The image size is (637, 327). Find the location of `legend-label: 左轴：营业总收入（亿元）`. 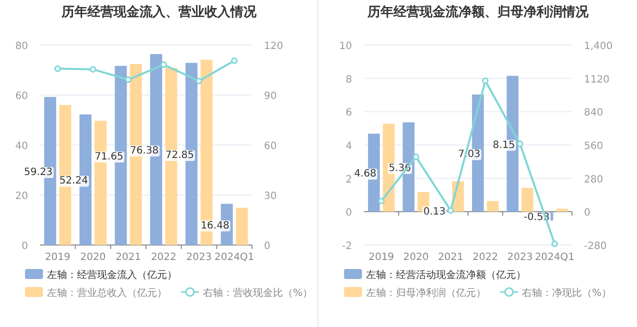

legend-label: 左轴：营业总收入（亿元） is located at coordinates (107, 293).